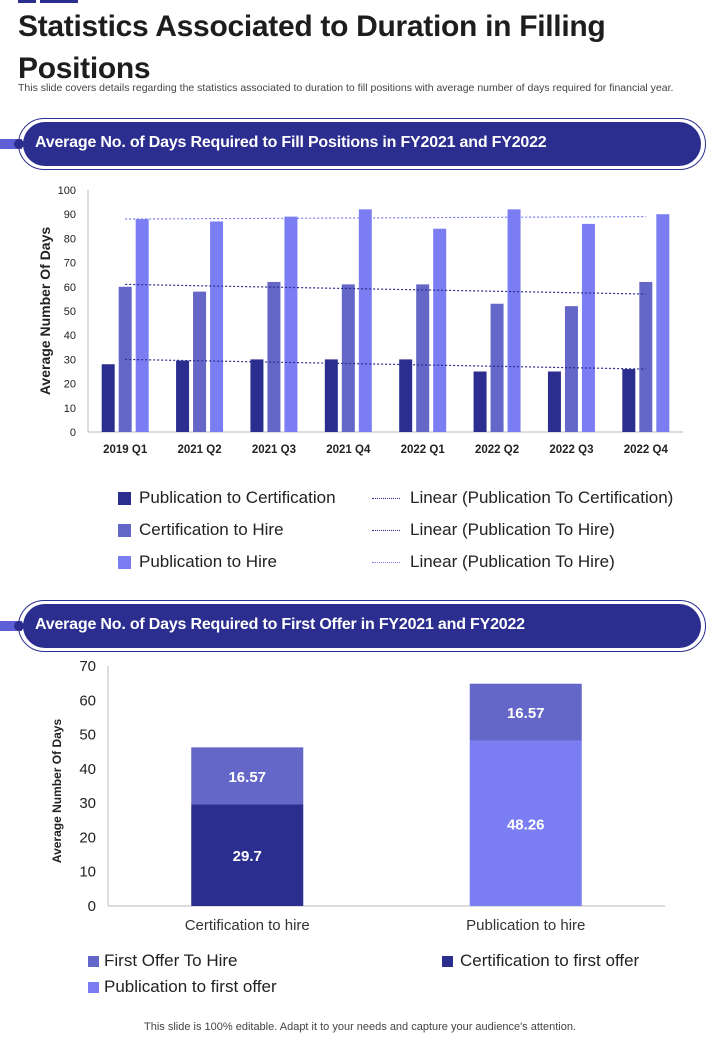 Image resolution: width=720 pixels, height=1040 pixels. Describe the element at coordinates (423, 450) in the screenshot. I see `x-tick-label: 2022 Q1` at that location.